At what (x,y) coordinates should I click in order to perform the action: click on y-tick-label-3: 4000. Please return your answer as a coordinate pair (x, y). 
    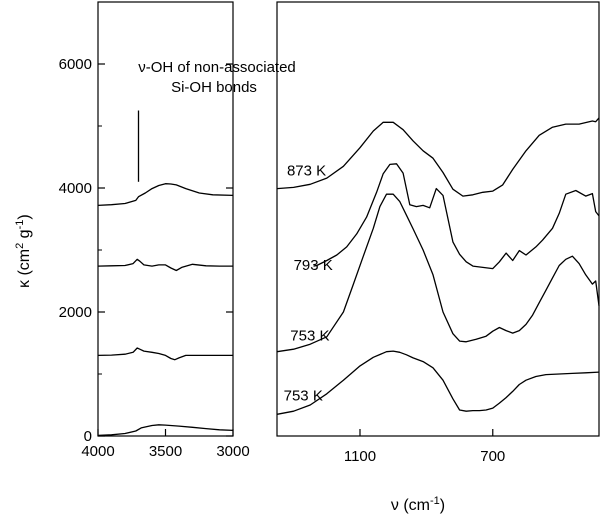
    Looking at the image, I should click on (75, 188).